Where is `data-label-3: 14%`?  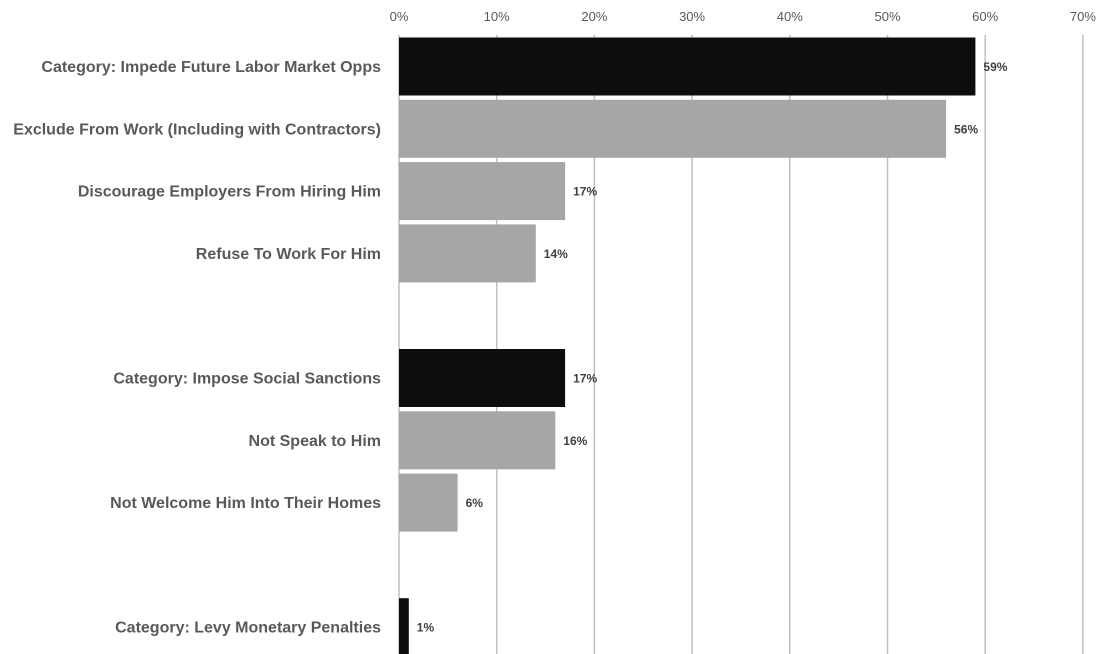 data-label-3: 14% is located at coordinates (556, 254).